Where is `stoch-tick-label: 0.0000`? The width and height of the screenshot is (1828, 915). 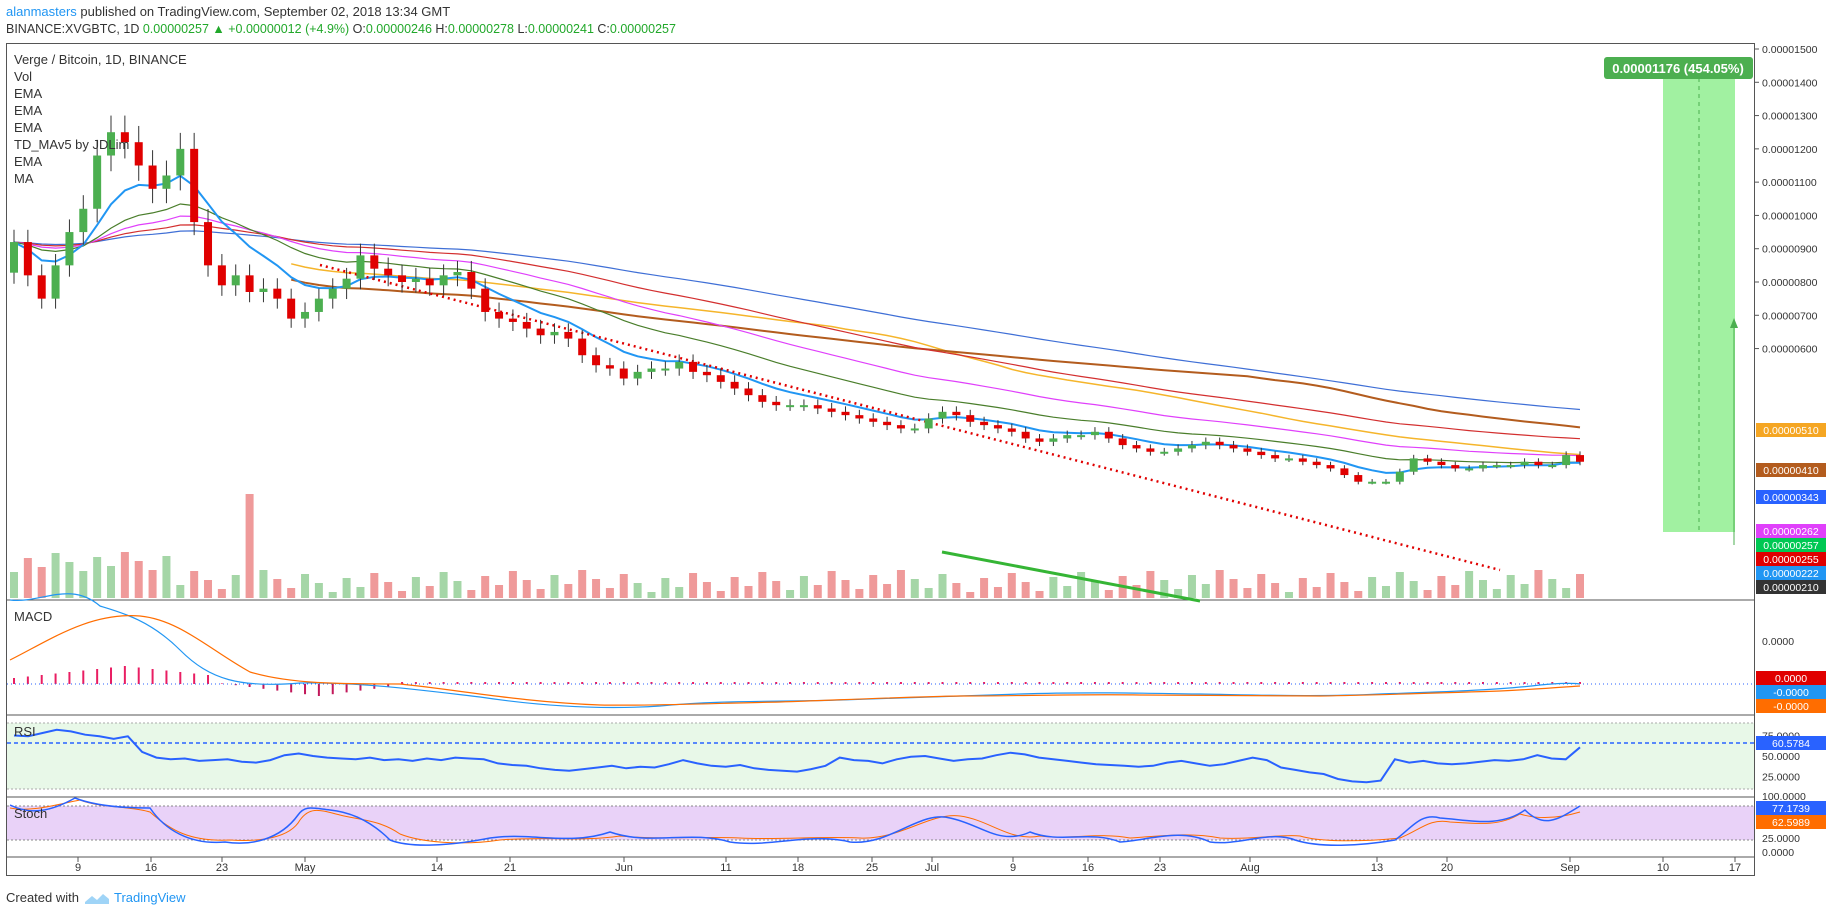 stoch-tick-label: 0.0000 is located at coordinates (1778, 853).